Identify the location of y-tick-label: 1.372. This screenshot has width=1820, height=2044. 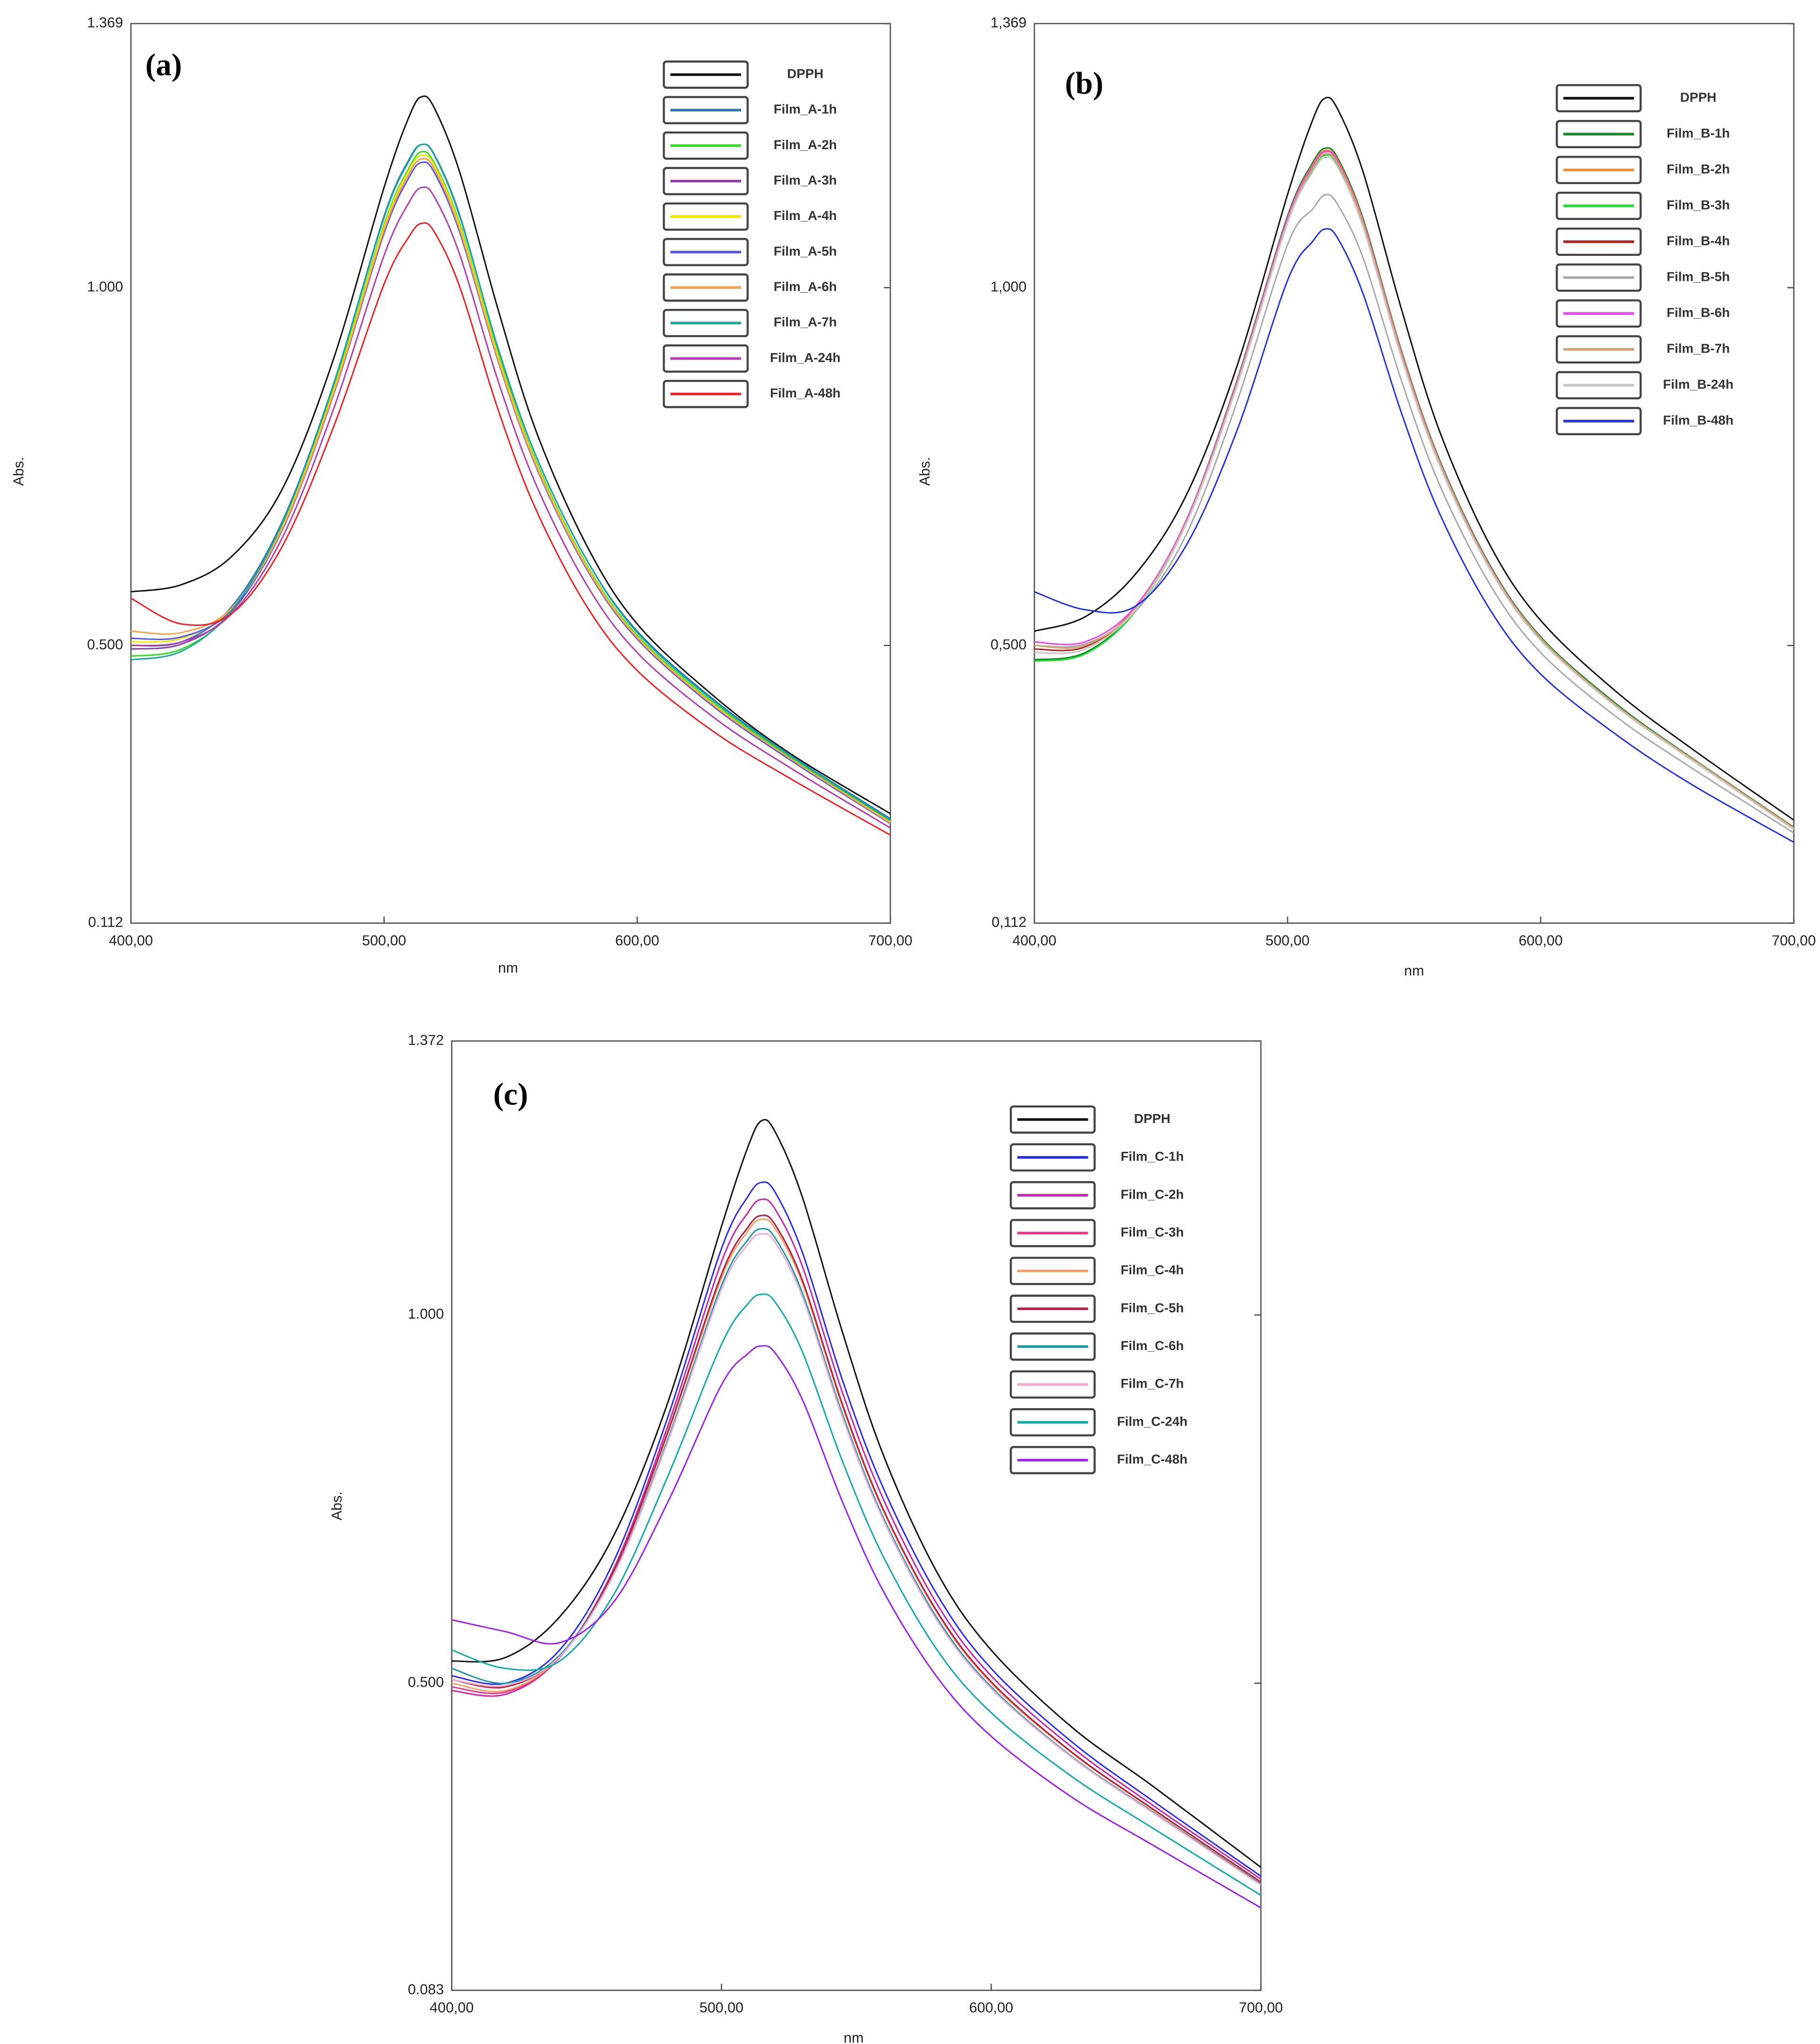
(426, 1040).